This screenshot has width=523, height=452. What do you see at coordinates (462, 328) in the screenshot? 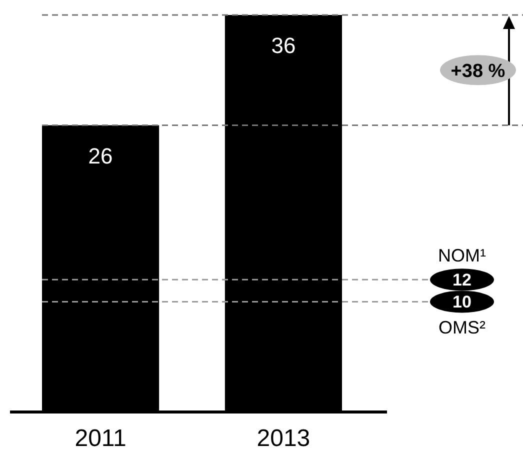
I see `text: OMS²` at bounding box center [462, 328].